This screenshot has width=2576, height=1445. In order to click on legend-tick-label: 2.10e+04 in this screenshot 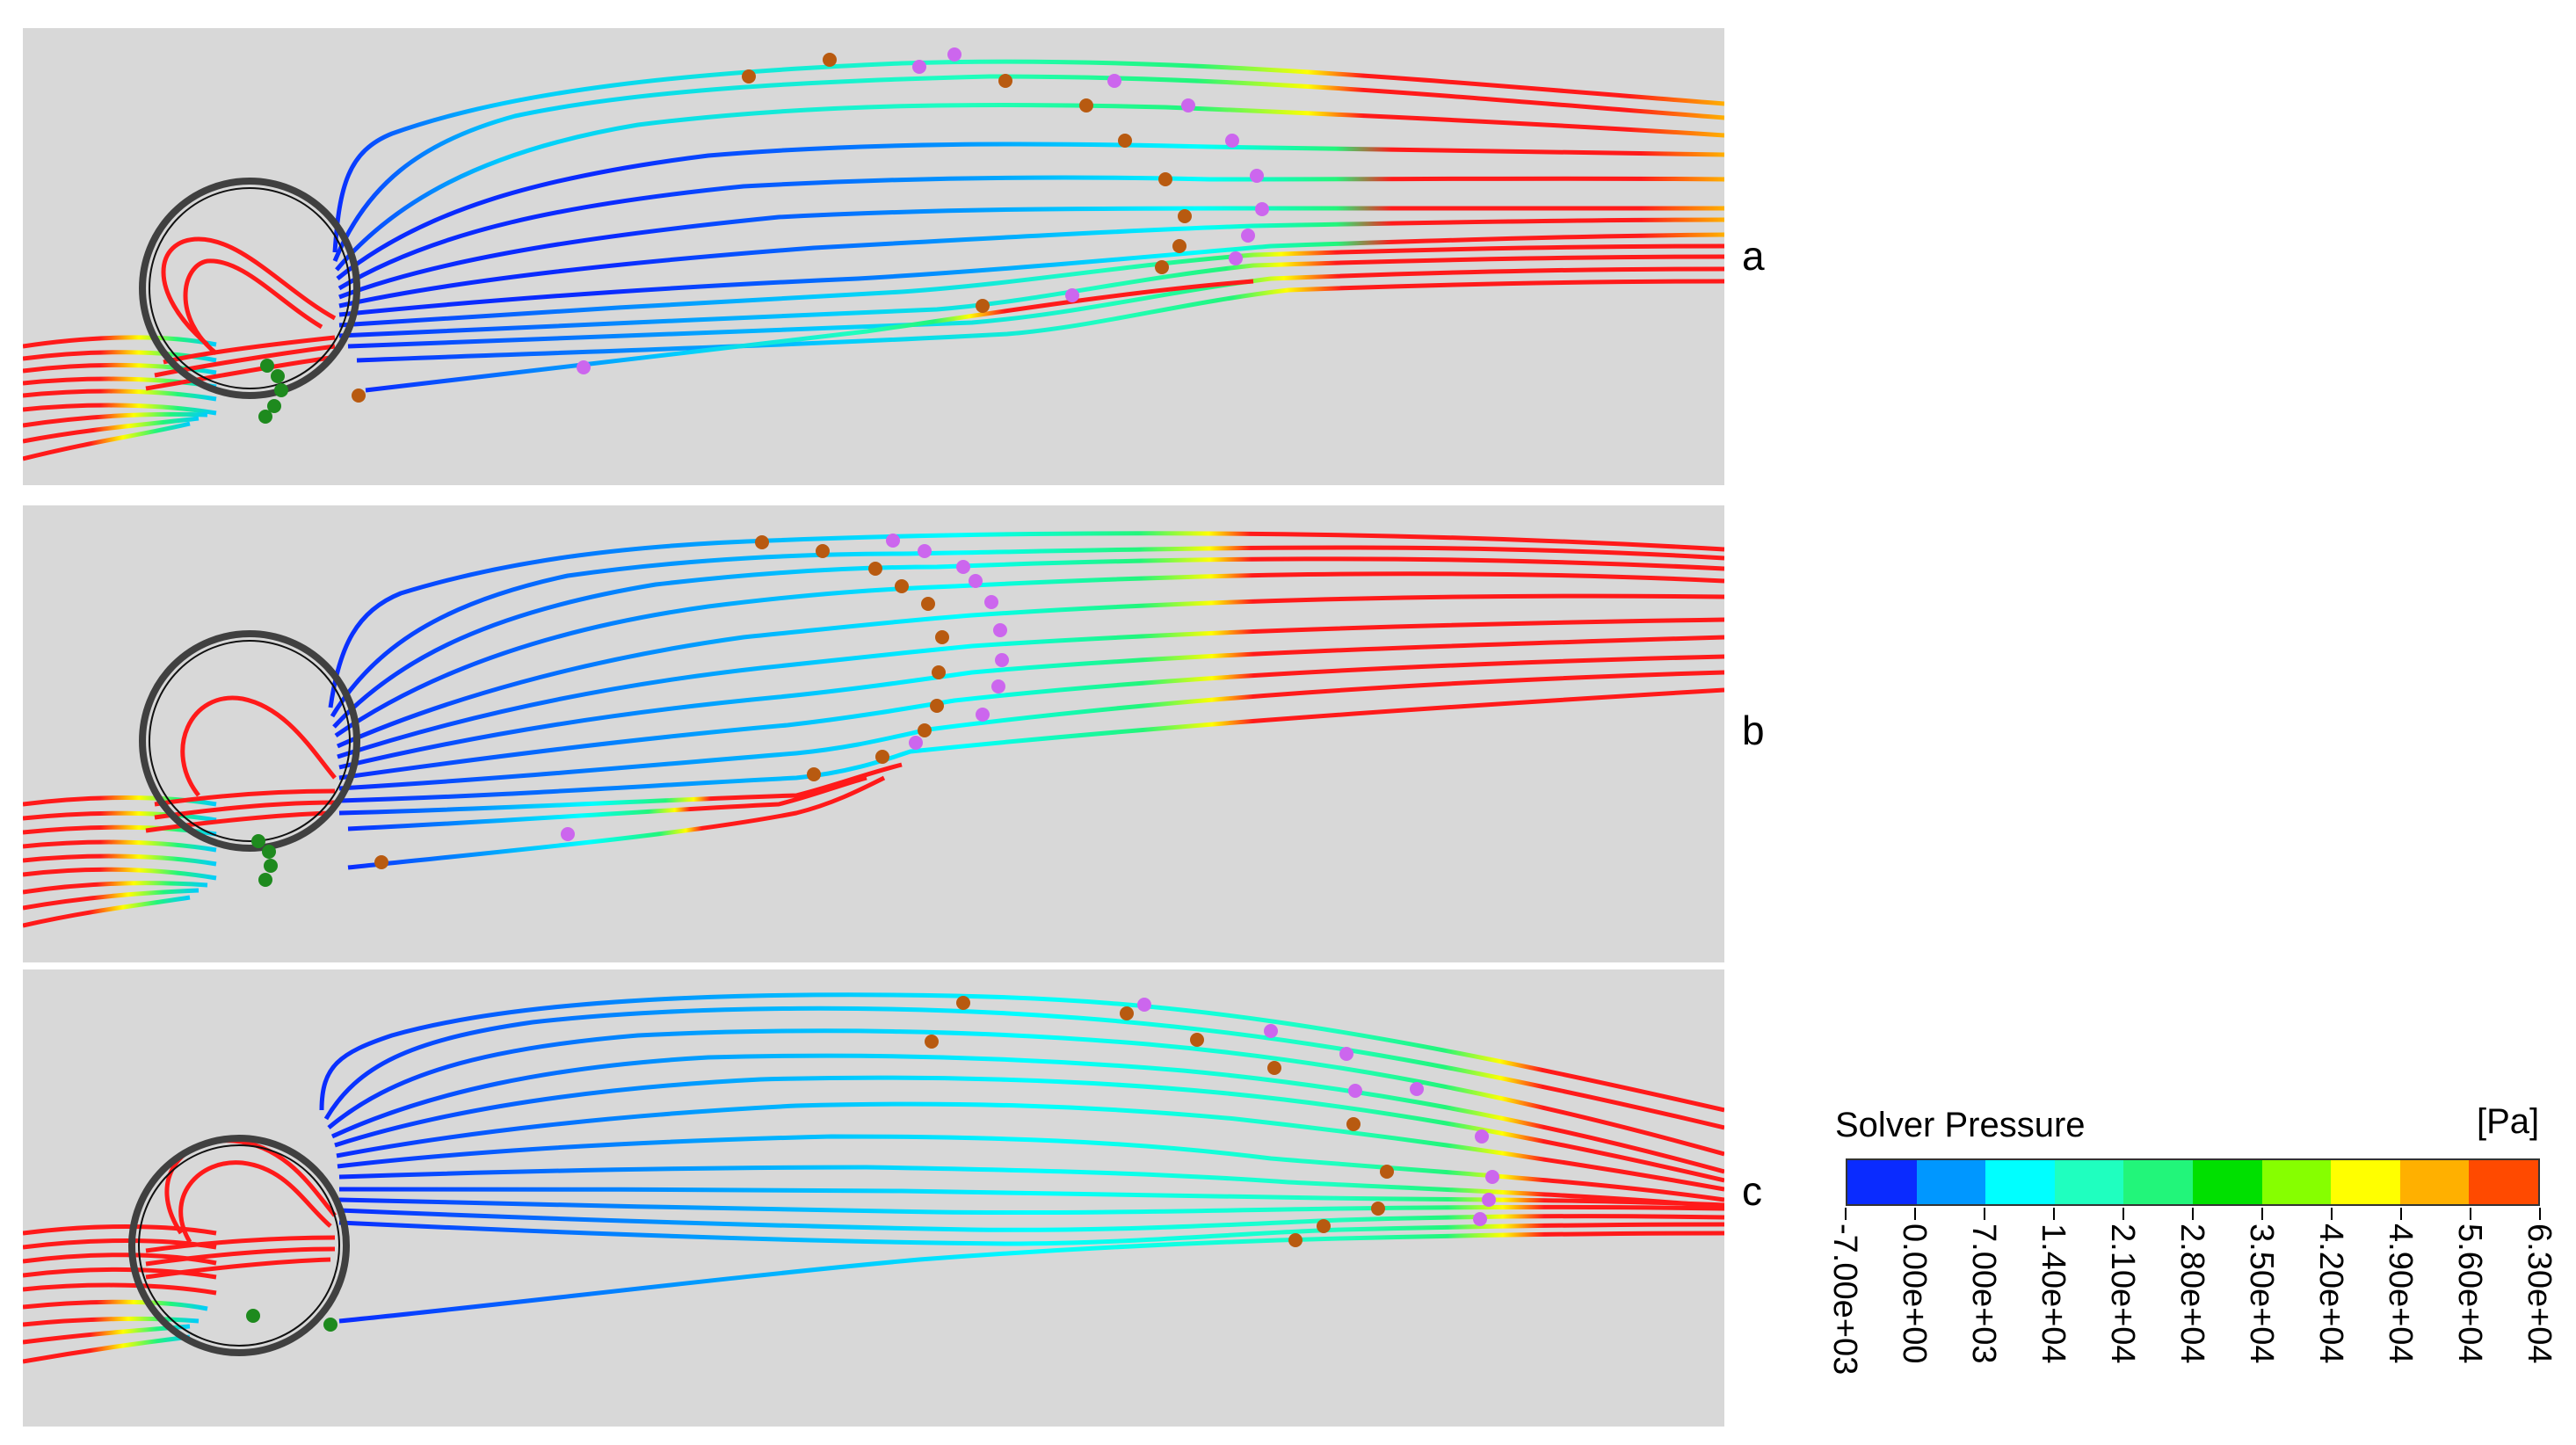, I will do `click(2122, 1294)`.